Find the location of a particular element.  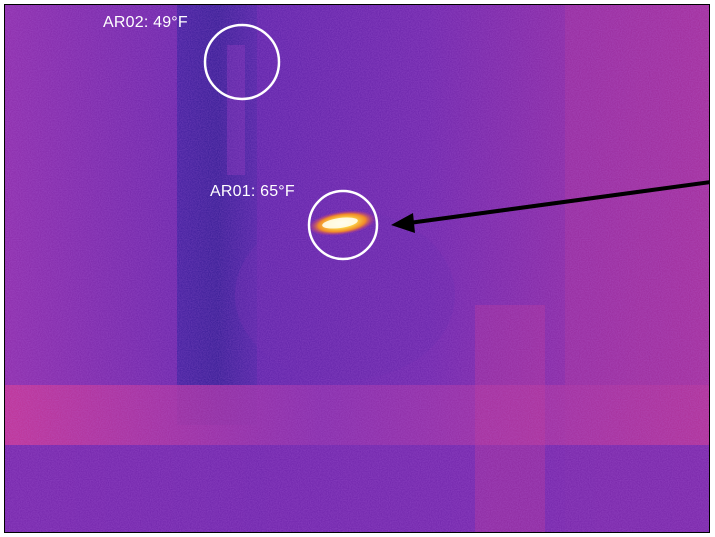

measurement-circle-ar01 is located at coordinates (343, 225).